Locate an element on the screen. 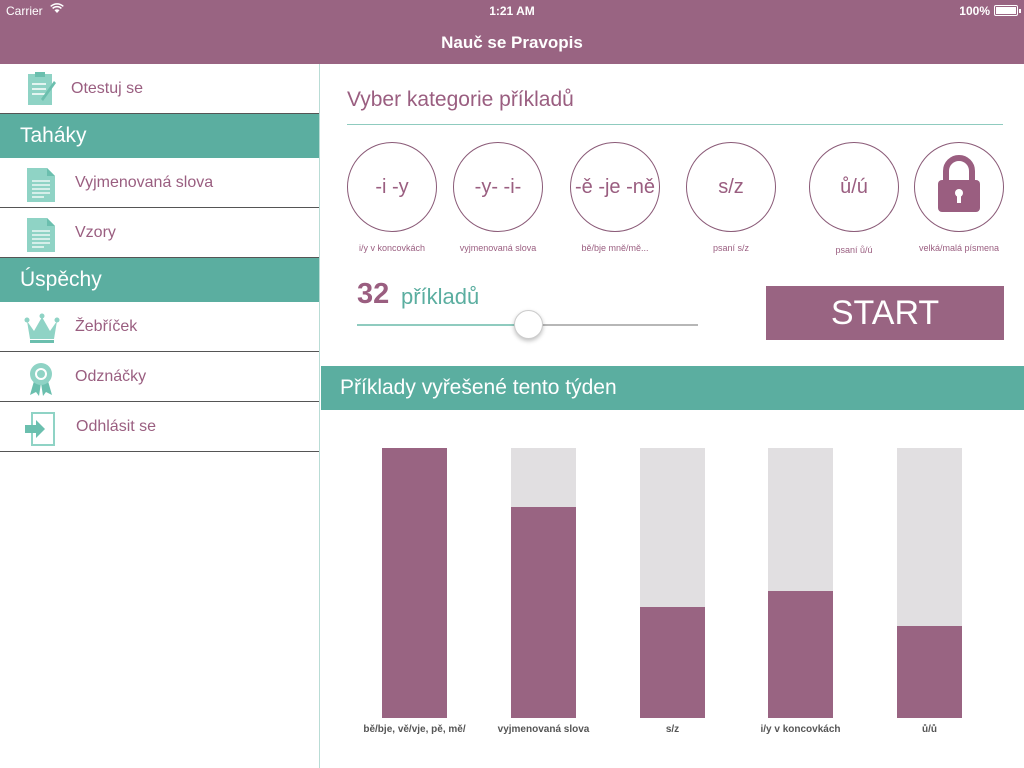  chart-category-label: i/y v koncovkách is located at coordinates (800, 729).